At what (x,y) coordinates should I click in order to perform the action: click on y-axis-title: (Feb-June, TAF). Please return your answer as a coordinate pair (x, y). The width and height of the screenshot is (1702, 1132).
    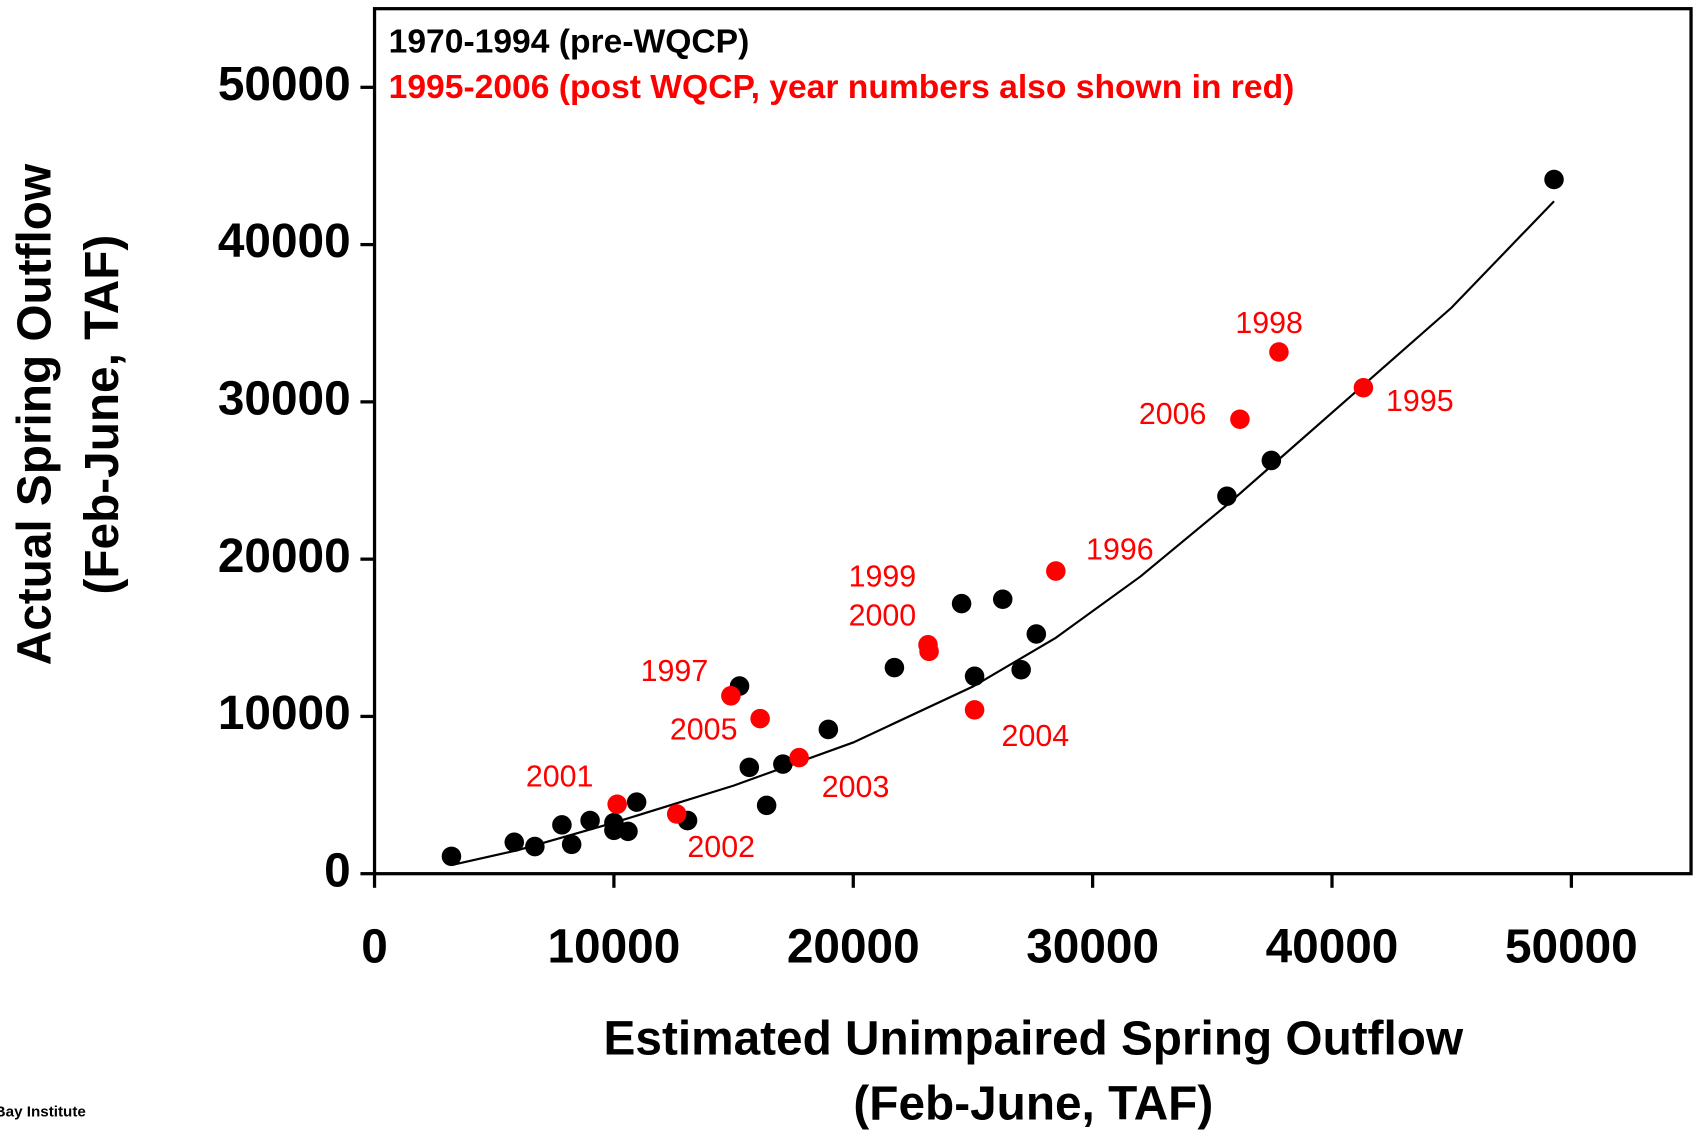
    Looking at the image, I should click on (102, 415).